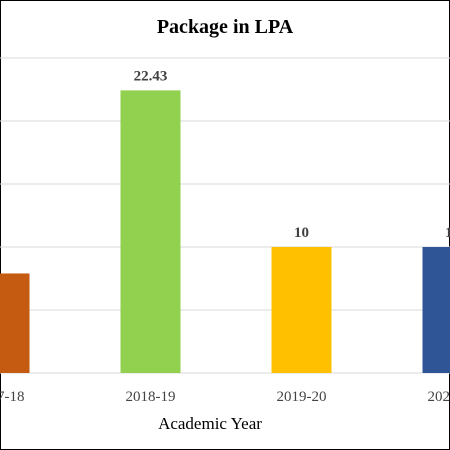 The height and width of the screenshot is (450, 450). Describe the element at coordinates (151, 397) in the screenshot. I see `x-tick-label: 2018-19` at that location.